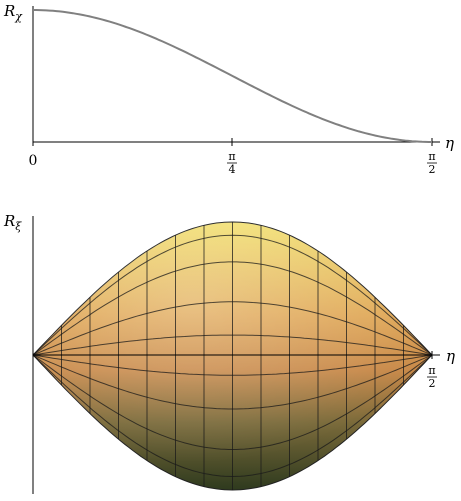 This screenshot has height=501, width=461. I want to click on bottom-x-label: η, so click(450, 356).